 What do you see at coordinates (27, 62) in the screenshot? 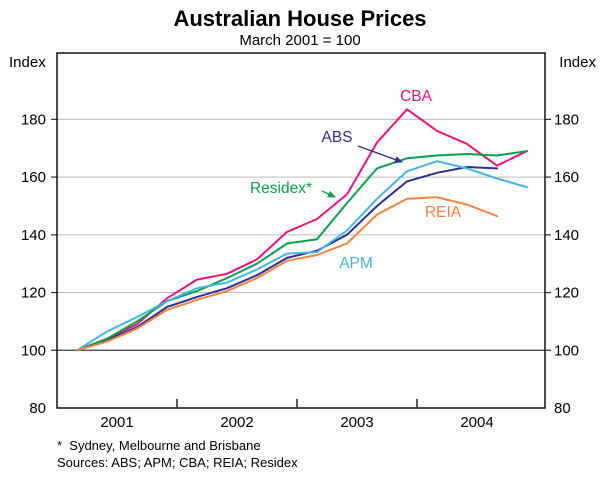
I see `y-axis-unit-left: Index` at bounding box center [27, 62].